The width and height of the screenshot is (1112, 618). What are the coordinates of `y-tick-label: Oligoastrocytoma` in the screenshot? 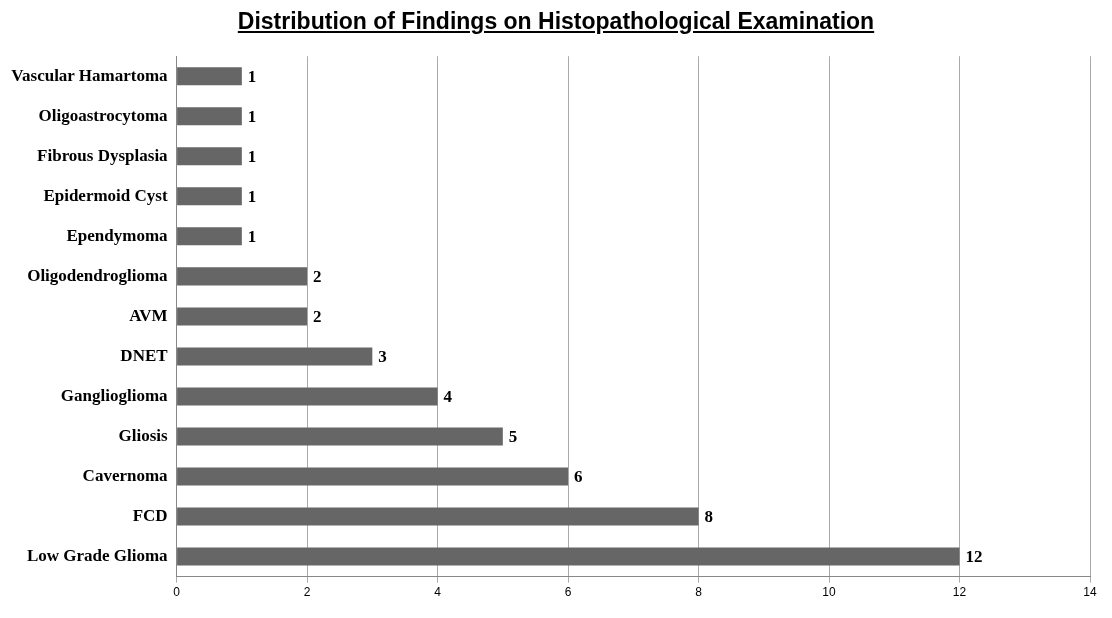 It's located at (103, 115).